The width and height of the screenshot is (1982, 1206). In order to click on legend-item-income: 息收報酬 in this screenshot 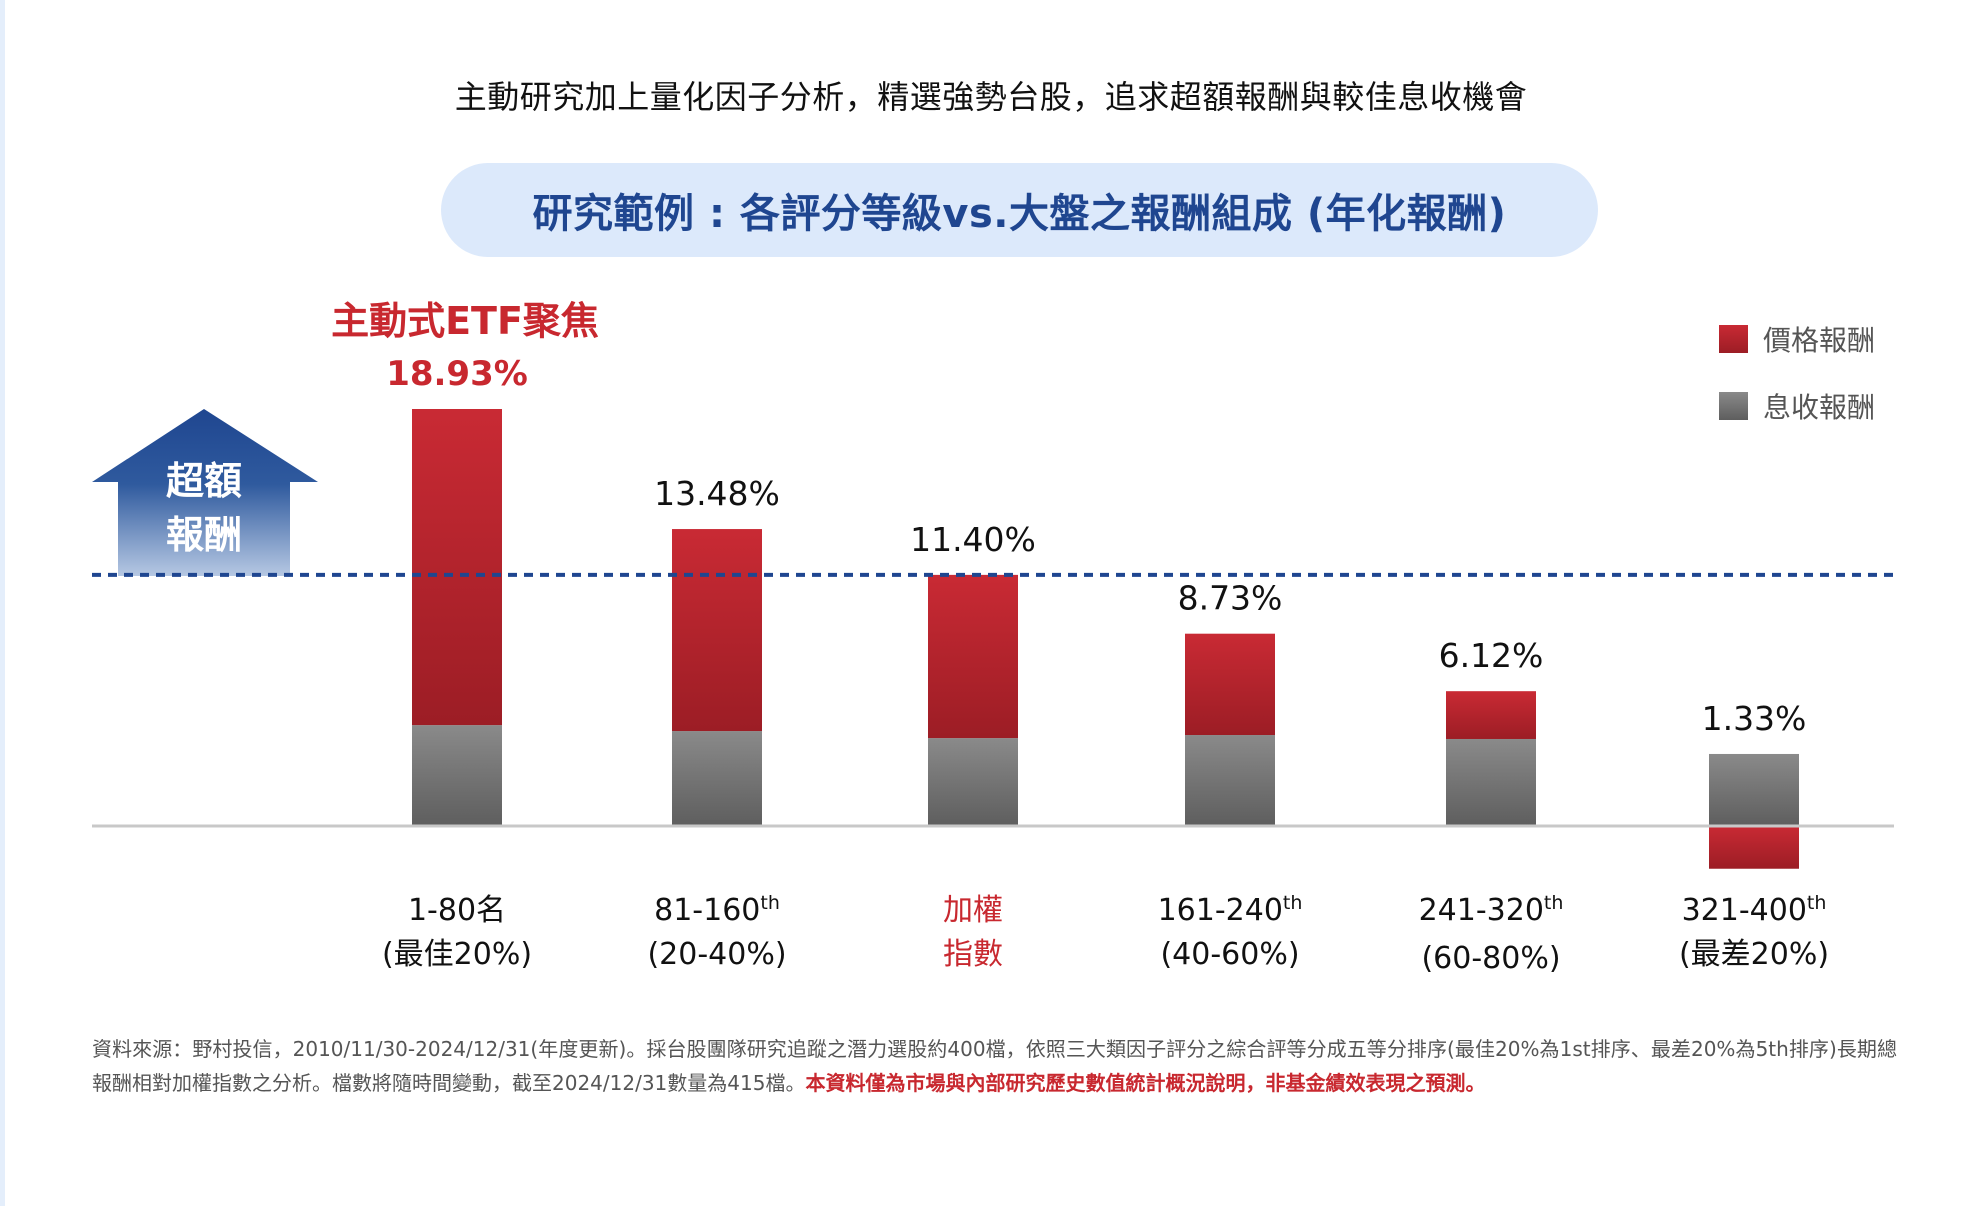, I will do `click(1797, 406)`.